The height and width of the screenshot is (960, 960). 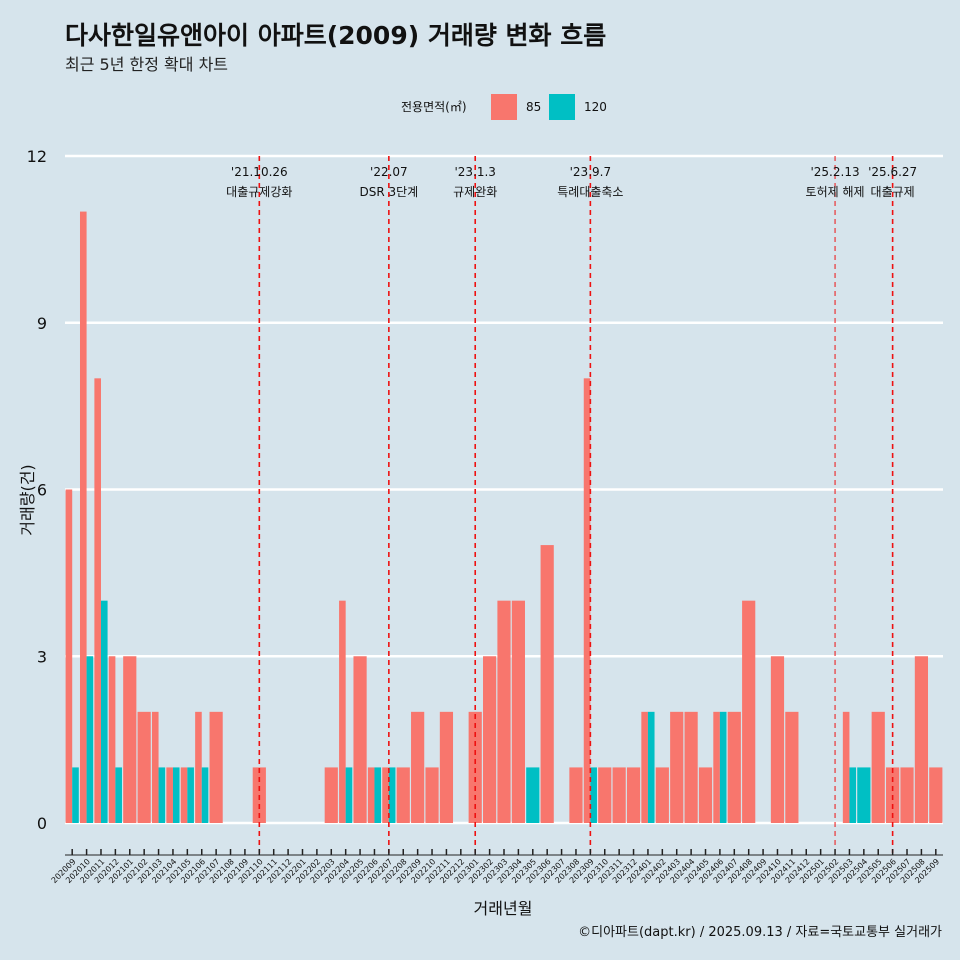 I want to click on x-axis-title: 거래년월, so click(x=503, y=908).